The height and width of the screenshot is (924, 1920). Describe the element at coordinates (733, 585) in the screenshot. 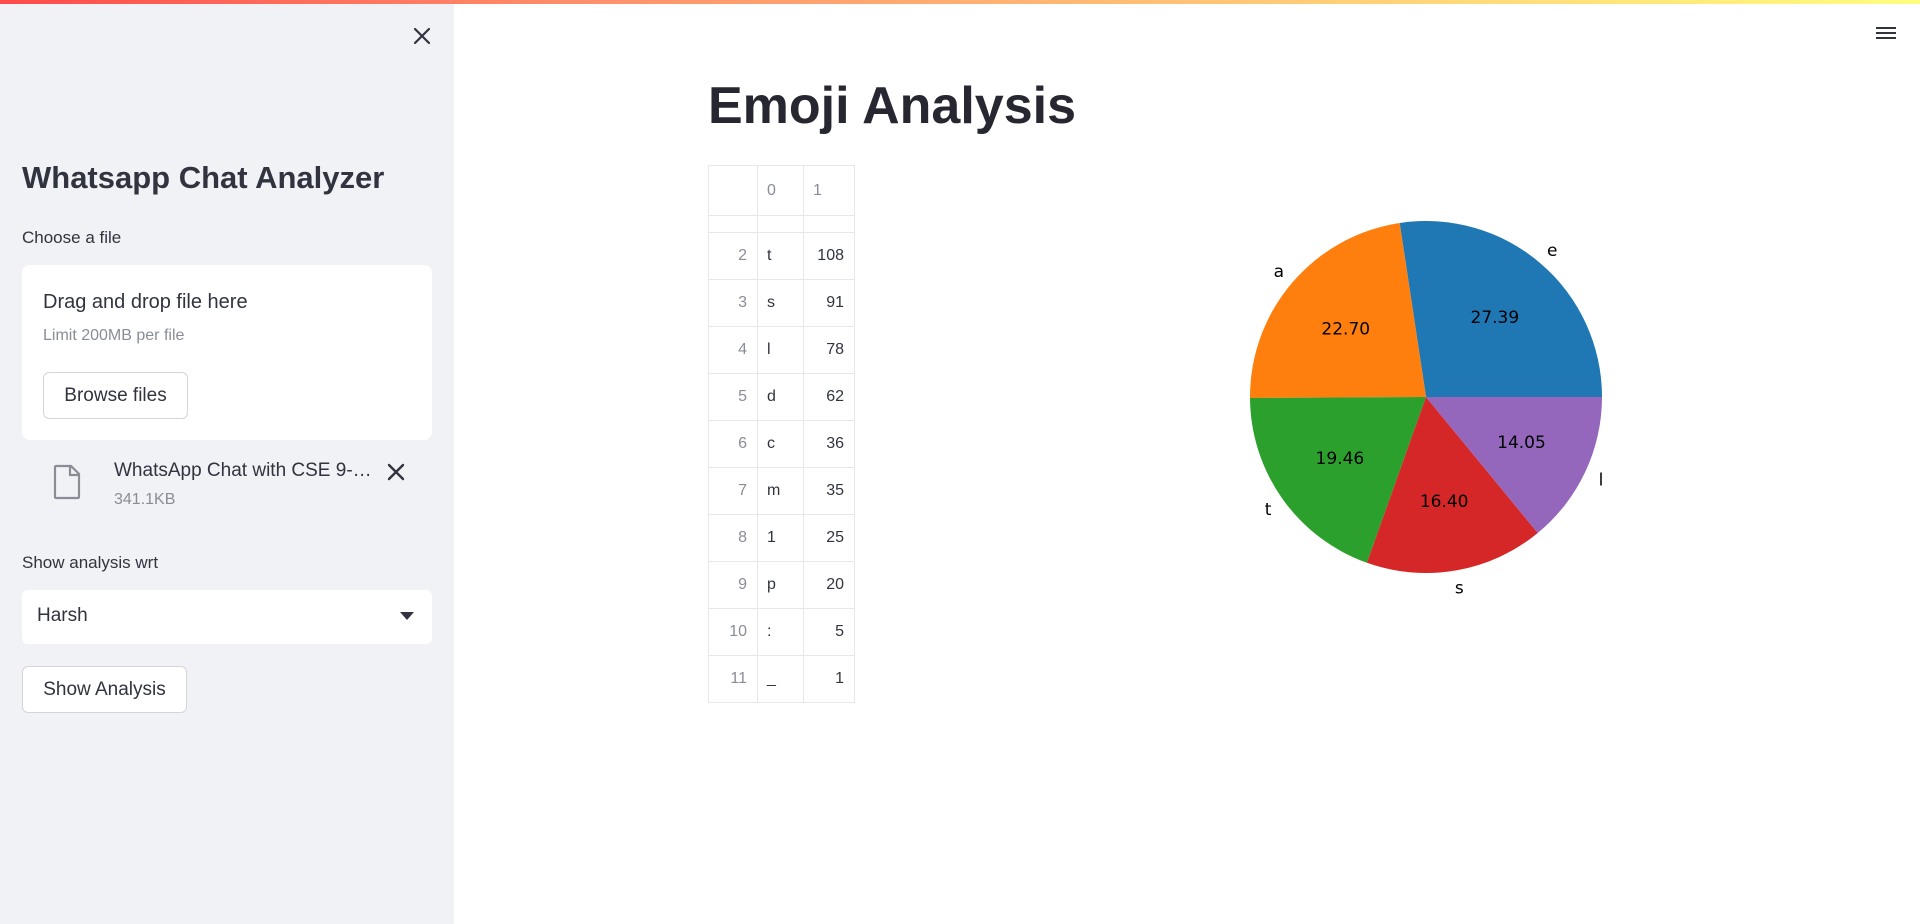

I see `row-index: 9` at that location.